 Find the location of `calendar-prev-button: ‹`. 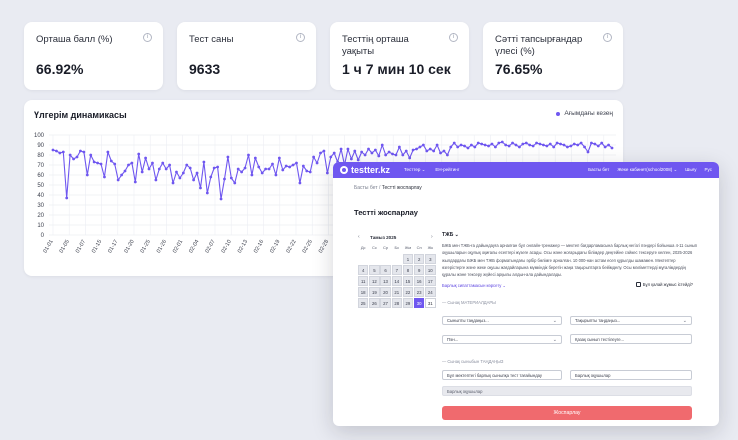

calendar-prev-button: ‹ is located at coordinates (359, 237).